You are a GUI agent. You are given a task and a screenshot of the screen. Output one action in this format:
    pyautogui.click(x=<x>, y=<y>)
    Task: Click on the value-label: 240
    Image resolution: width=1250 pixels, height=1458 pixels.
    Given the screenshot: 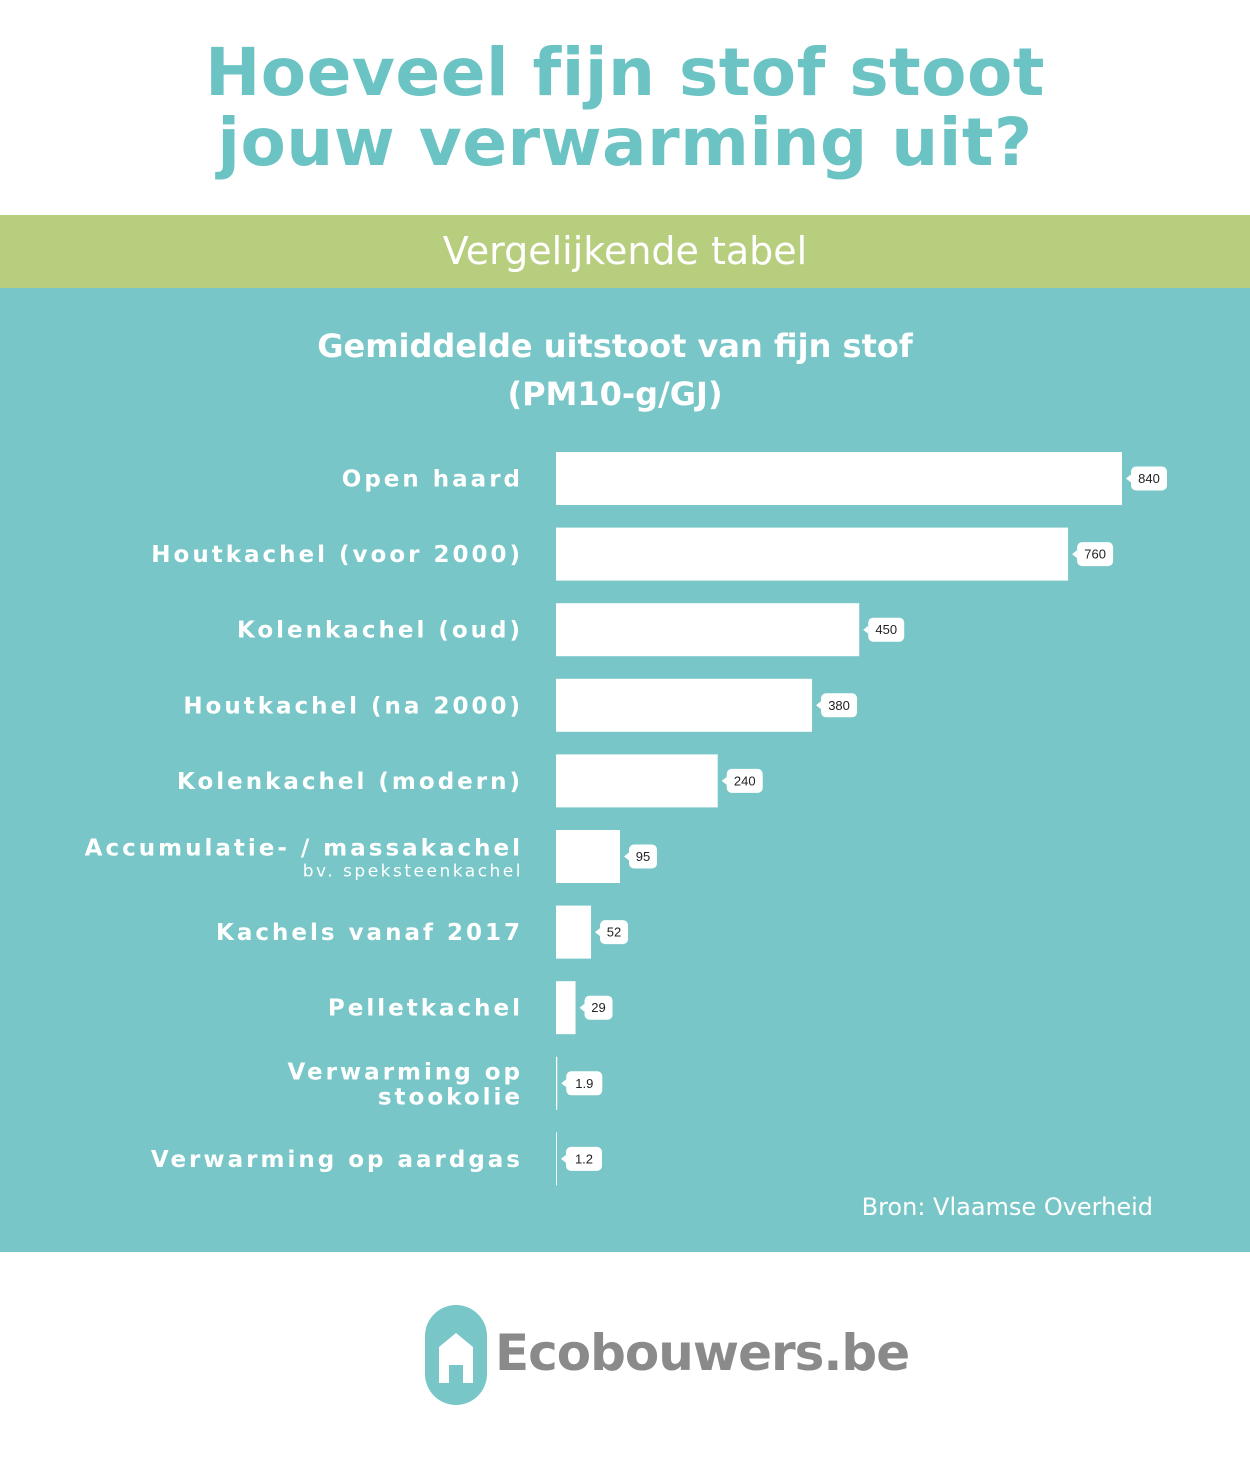 What is the action you would take?
    pyautogui.click(x=742, y=780)
    